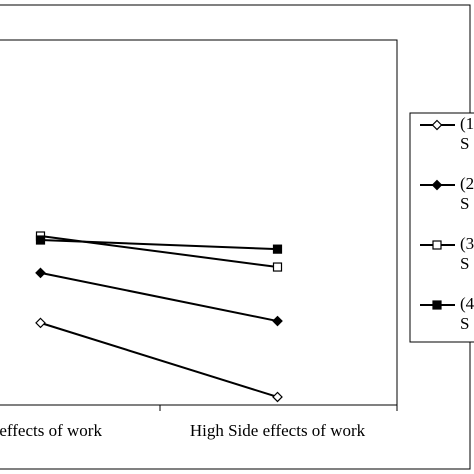 The height and width of the screenshot is (474, 474). What do you see at coordinates (467, 123) in the screenshot?
I see `legend-label: (1` at bounding box center [467, 123].